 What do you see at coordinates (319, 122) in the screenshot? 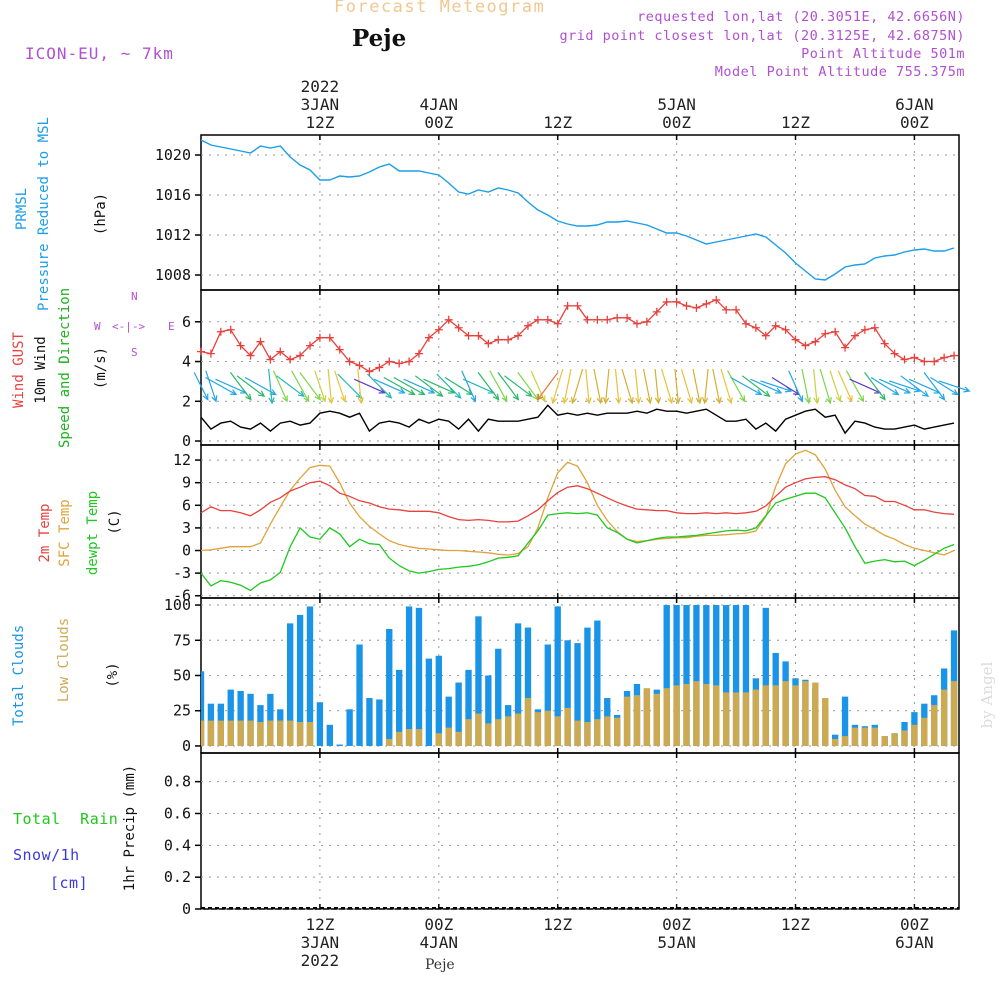
I see `time-label-top: 12Z` at bounding box center [319, 122].